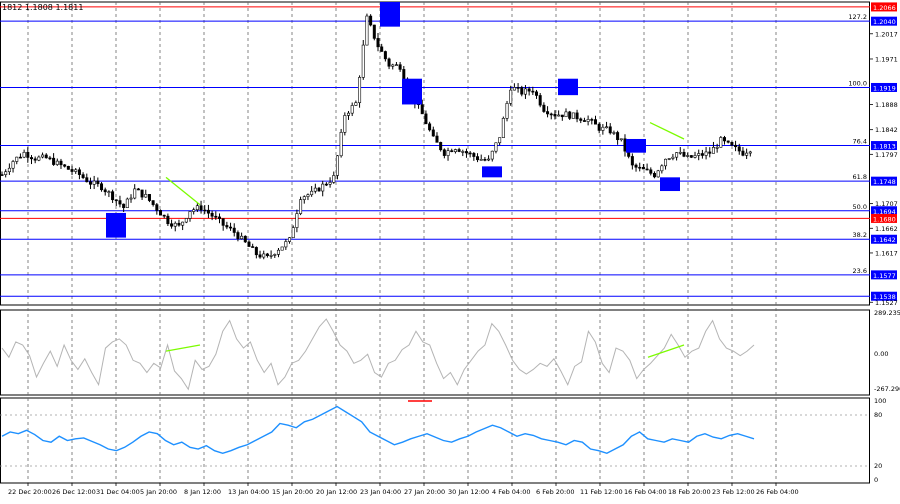 Image resolution: width=900 pixels, height=504 pixels. What do you see at coordinates (645, 492) in the screenshot?
I see `time-axis-label: 16 Feb 04:00` at bounding box center [645, 492].